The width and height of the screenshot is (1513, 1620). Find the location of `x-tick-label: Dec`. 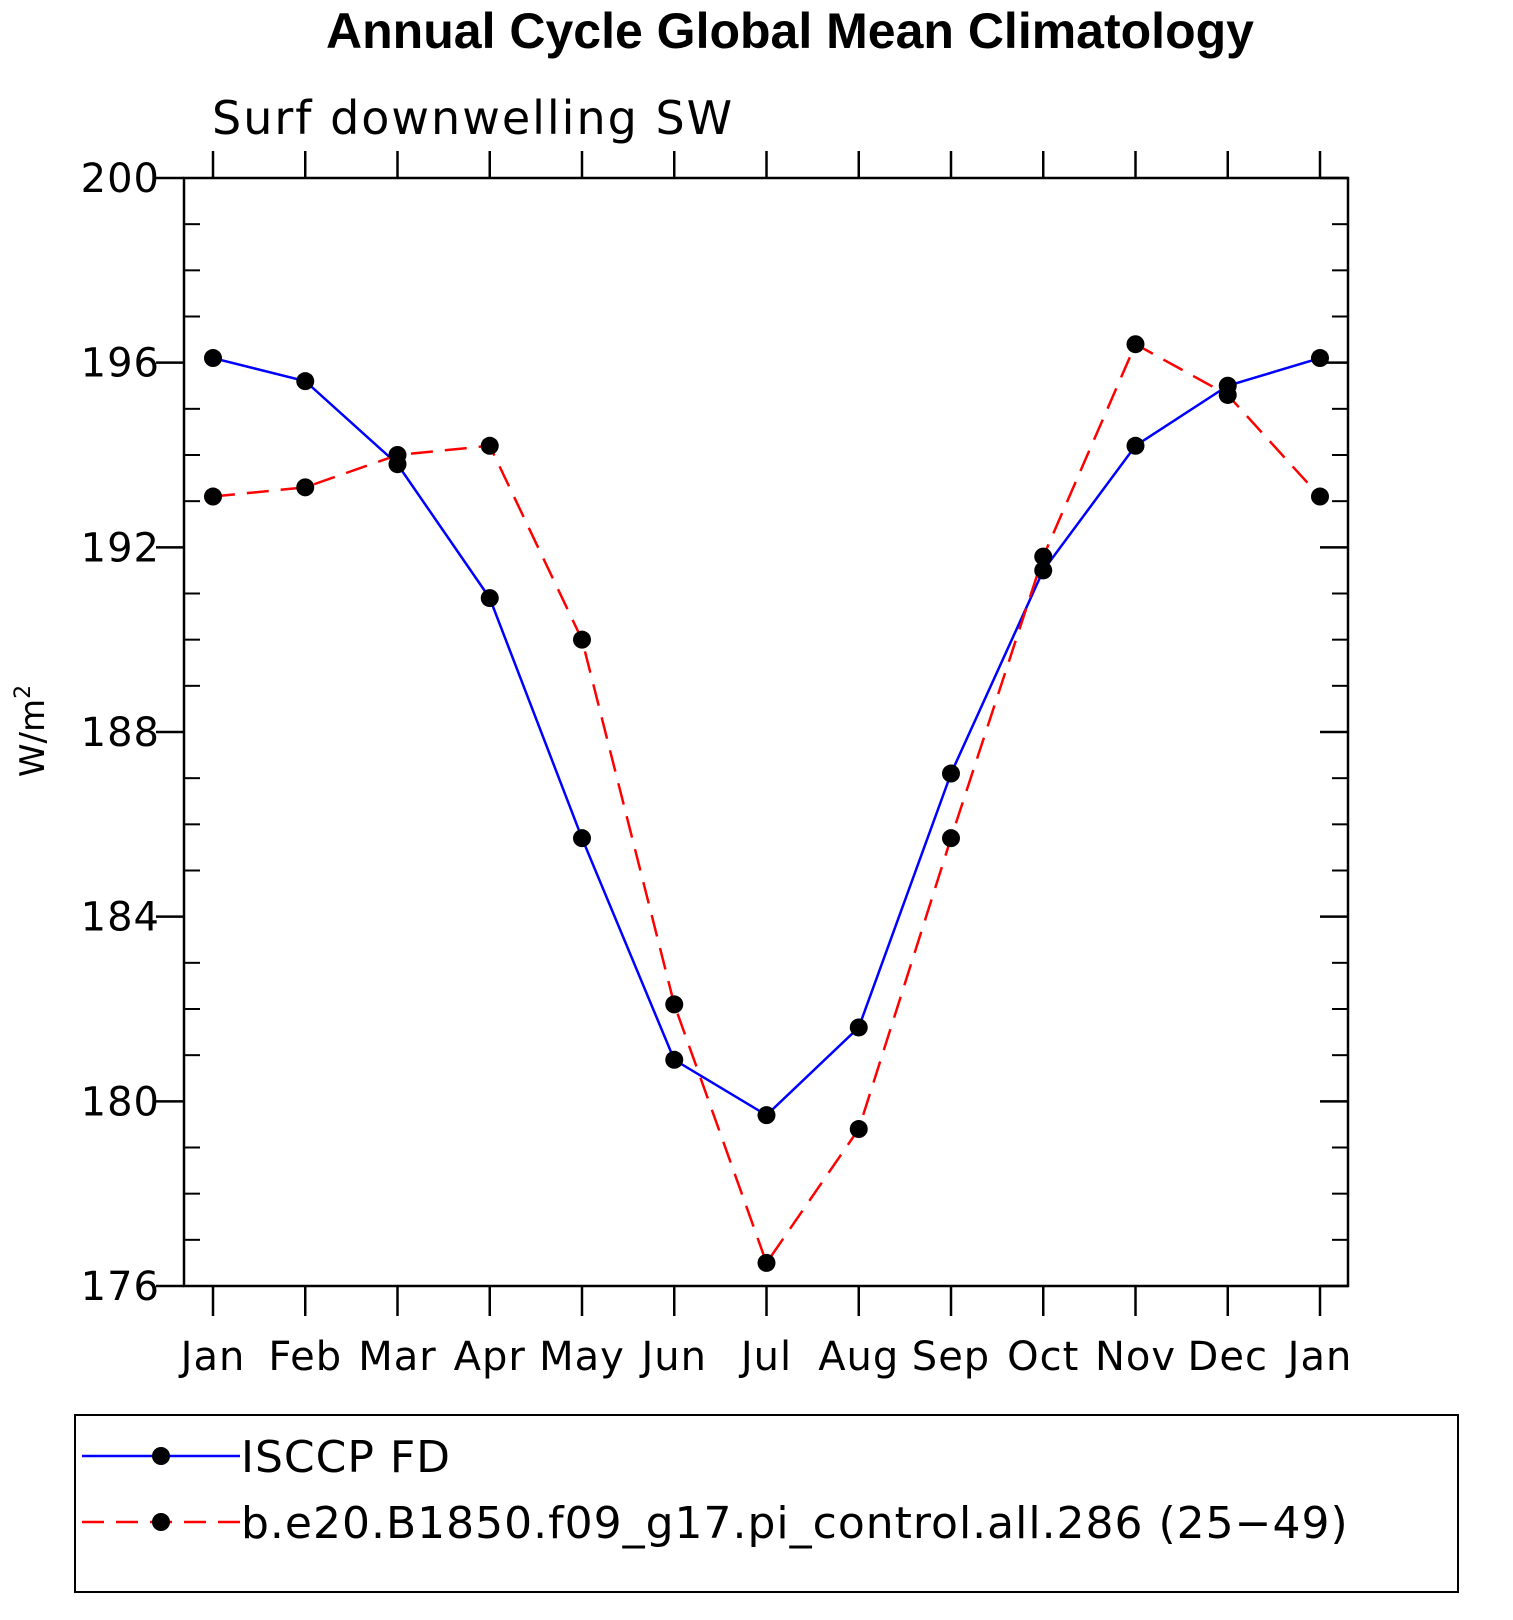

x-tick-label: Dec is located at coordinates (1228, 1357).